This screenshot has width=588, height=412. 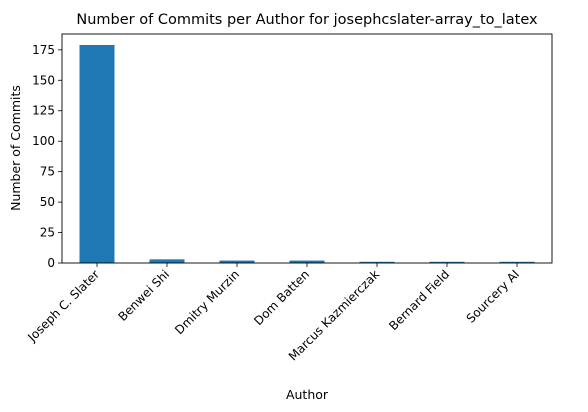 I want to click on x-tick-label: Bernard Field, so click(x=419, y=300).